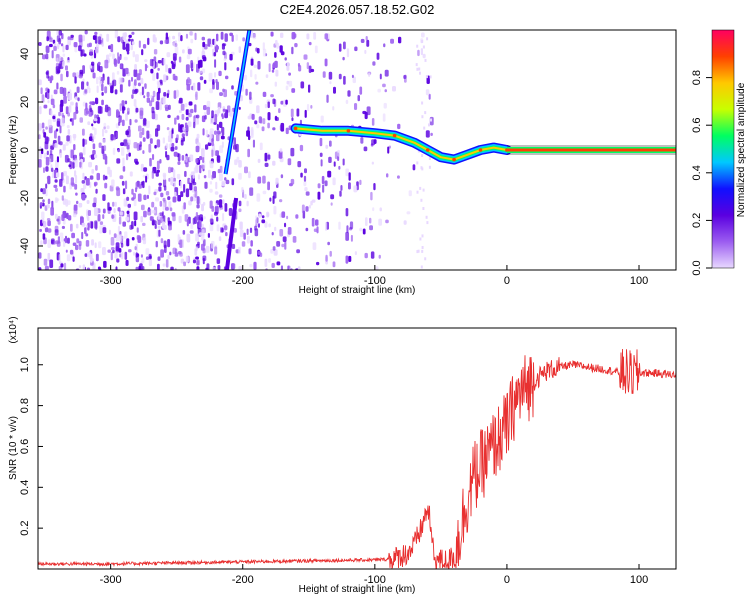  What do you see at coordinates (741, 149) in the screenshot?
I see `colorbar-label: Normalized spectral amplitude` at bounding box center [741, 149].